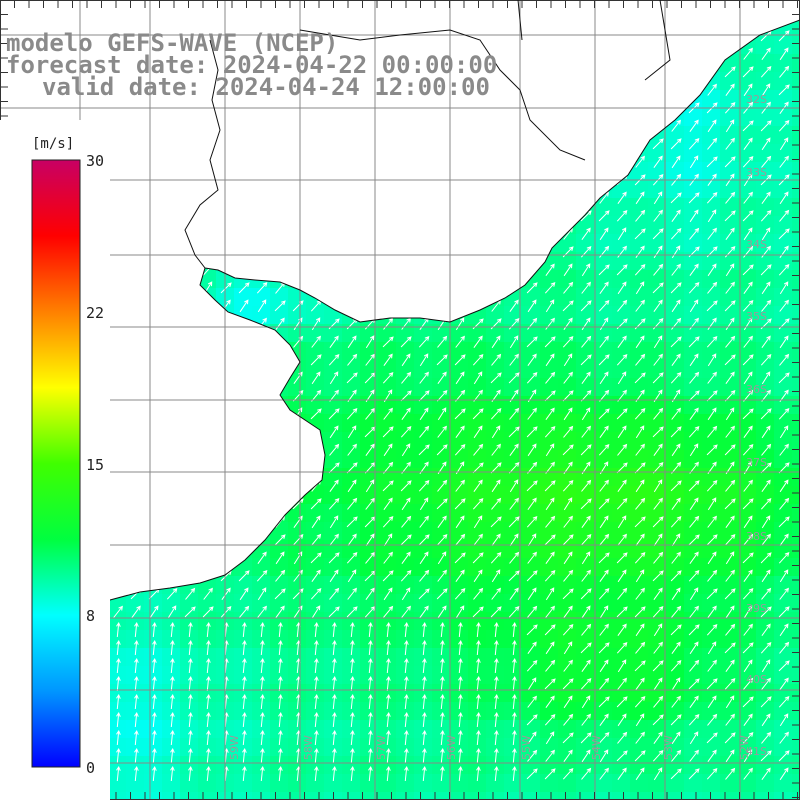 Image resolution: width=800 pixels, height=800 pixels. I want to click on lat-label: 38S, so click(756, 536).